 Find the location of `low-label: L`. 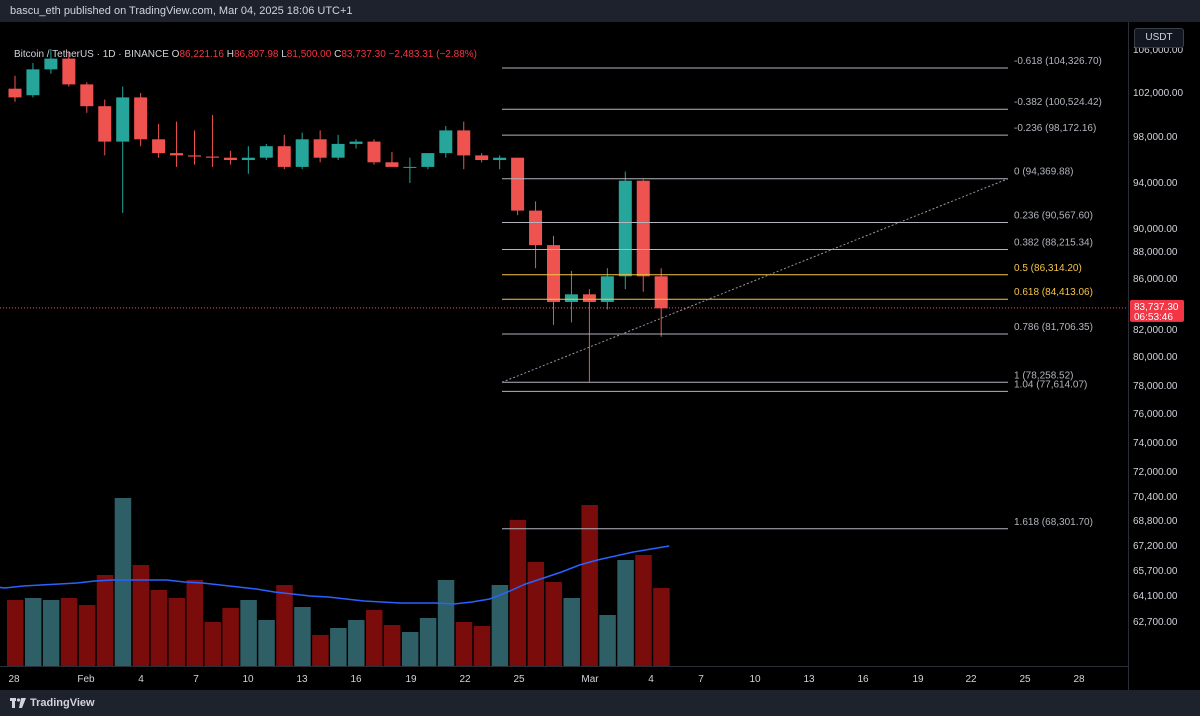

low-label: L is located at coordinates (284, 54).